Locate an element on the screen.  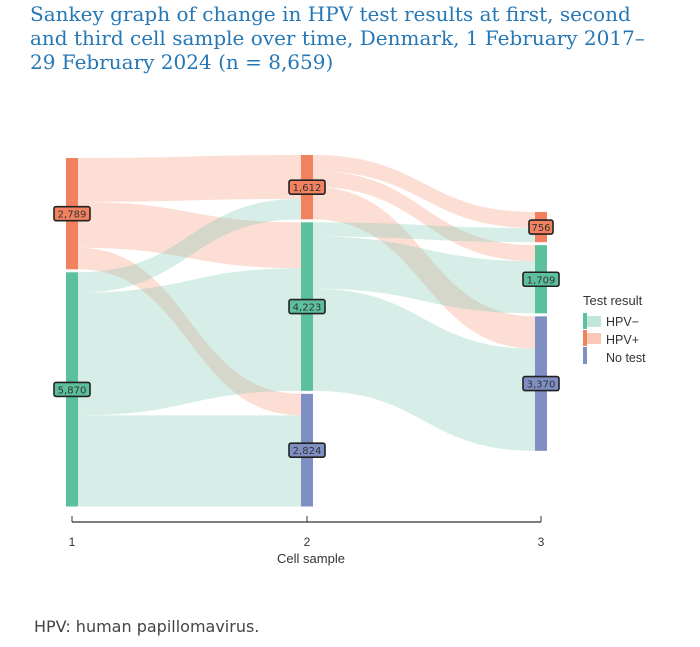
legend-swatch-hpv-pos-light is located at coordinates (594, 338).